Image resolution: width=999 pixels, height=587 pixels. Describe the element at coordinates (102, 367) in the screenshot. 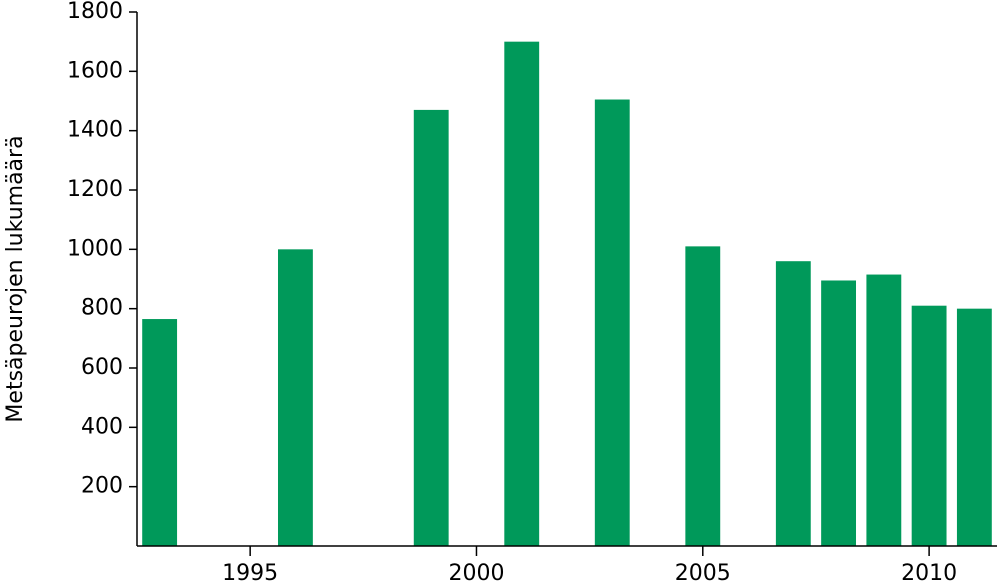

I see `y-tick-label: 600` at that location.